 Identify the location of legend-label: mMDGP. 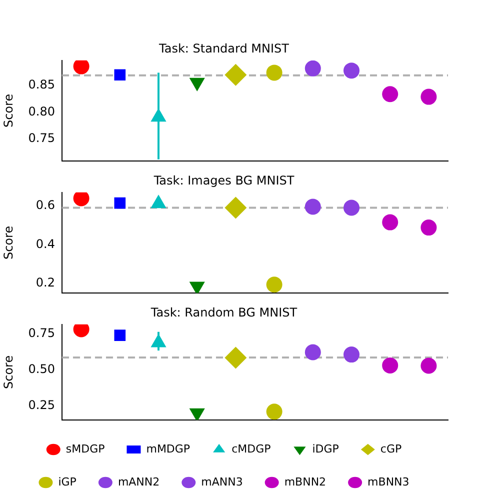
(168, 449).